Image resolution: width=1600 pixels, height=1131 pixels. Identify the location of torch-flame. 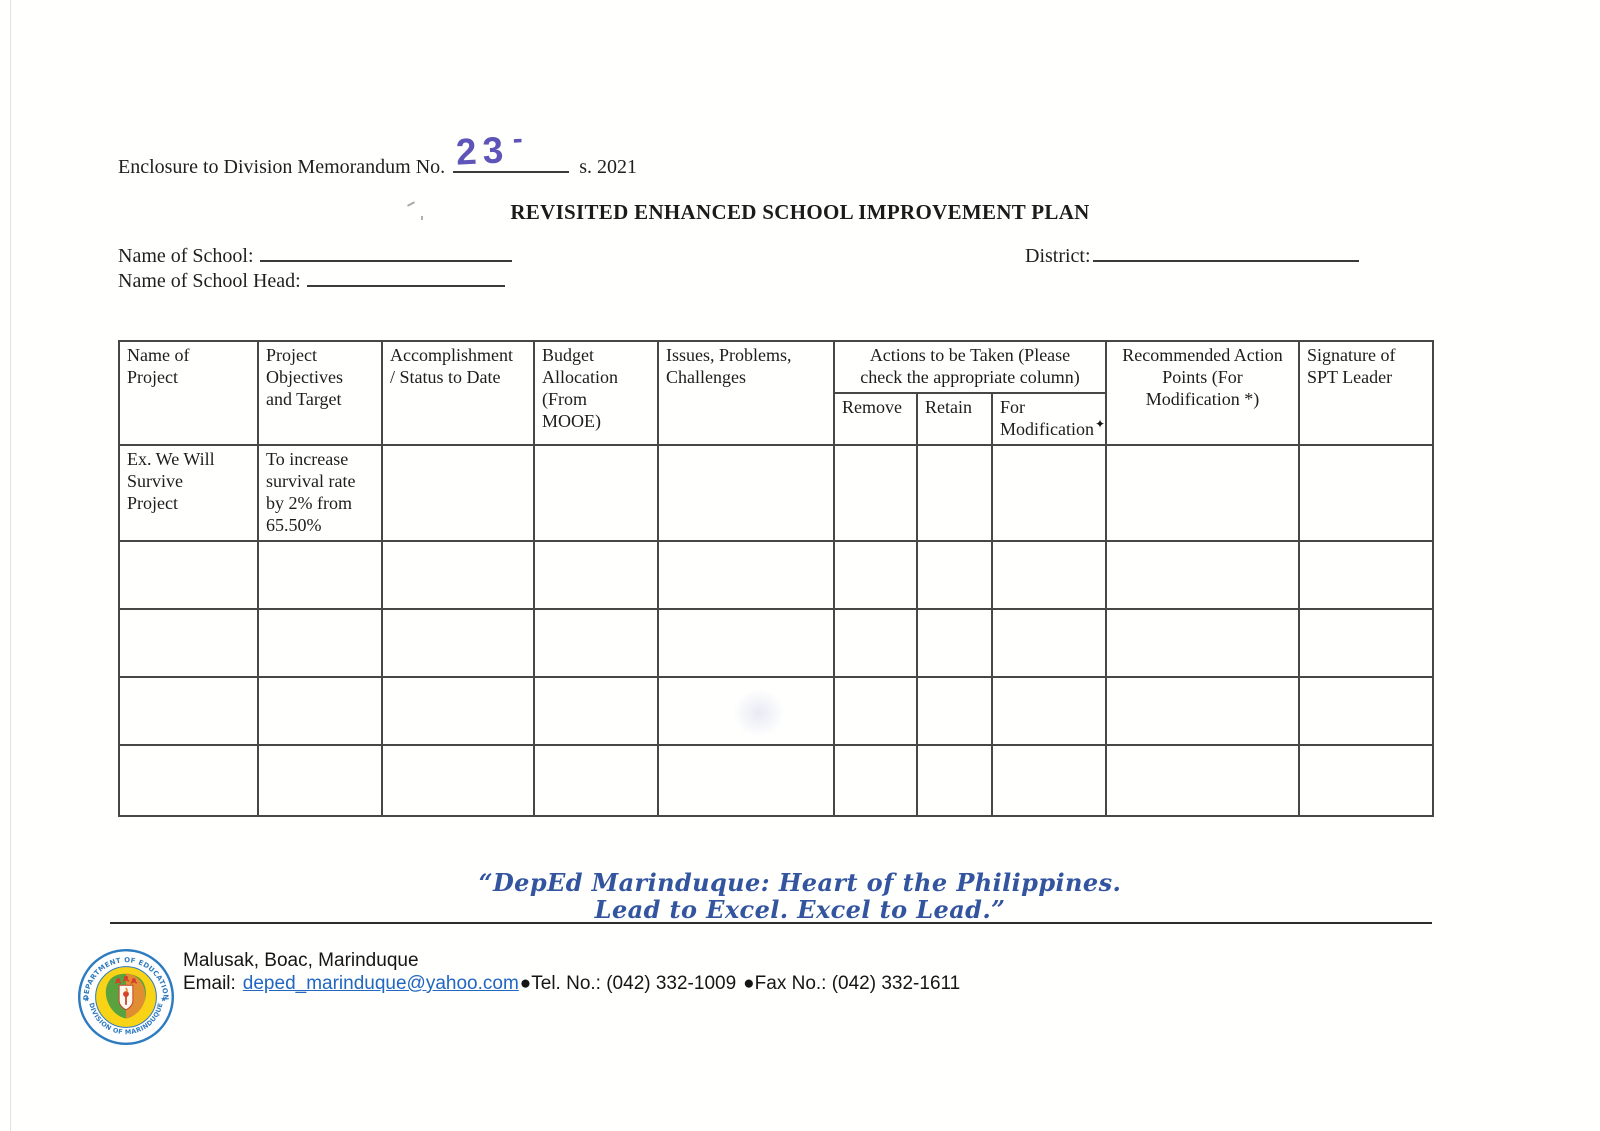
(126, 990).